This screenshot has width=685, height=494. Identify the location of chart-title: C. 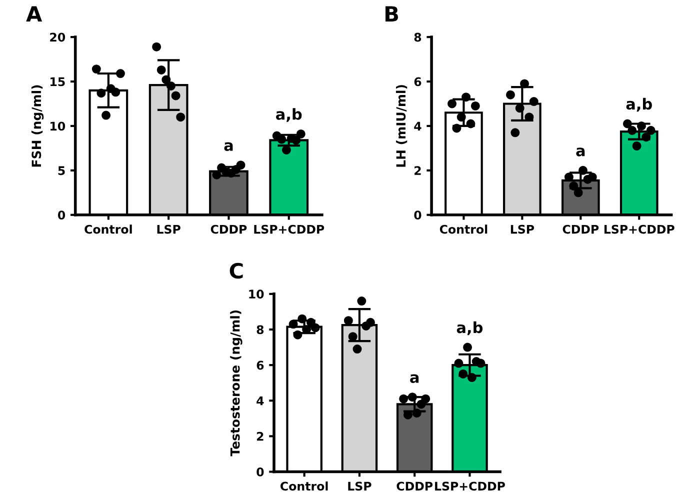
(236, 270).